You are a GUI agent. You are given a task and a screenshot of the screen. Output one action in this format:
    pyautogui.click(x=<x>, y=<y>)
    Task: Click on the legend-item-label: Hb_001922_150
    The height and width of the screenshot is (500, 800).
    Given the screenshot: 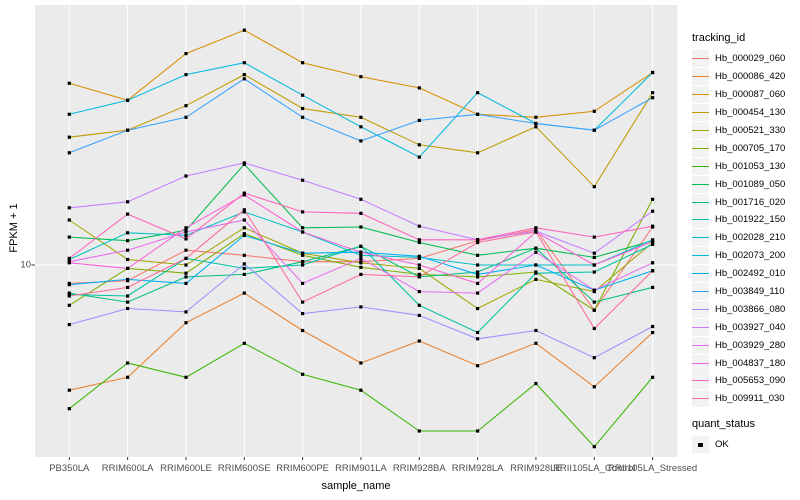 What is the action you would take?
    pyautogui.click(x=750, y=220)
    